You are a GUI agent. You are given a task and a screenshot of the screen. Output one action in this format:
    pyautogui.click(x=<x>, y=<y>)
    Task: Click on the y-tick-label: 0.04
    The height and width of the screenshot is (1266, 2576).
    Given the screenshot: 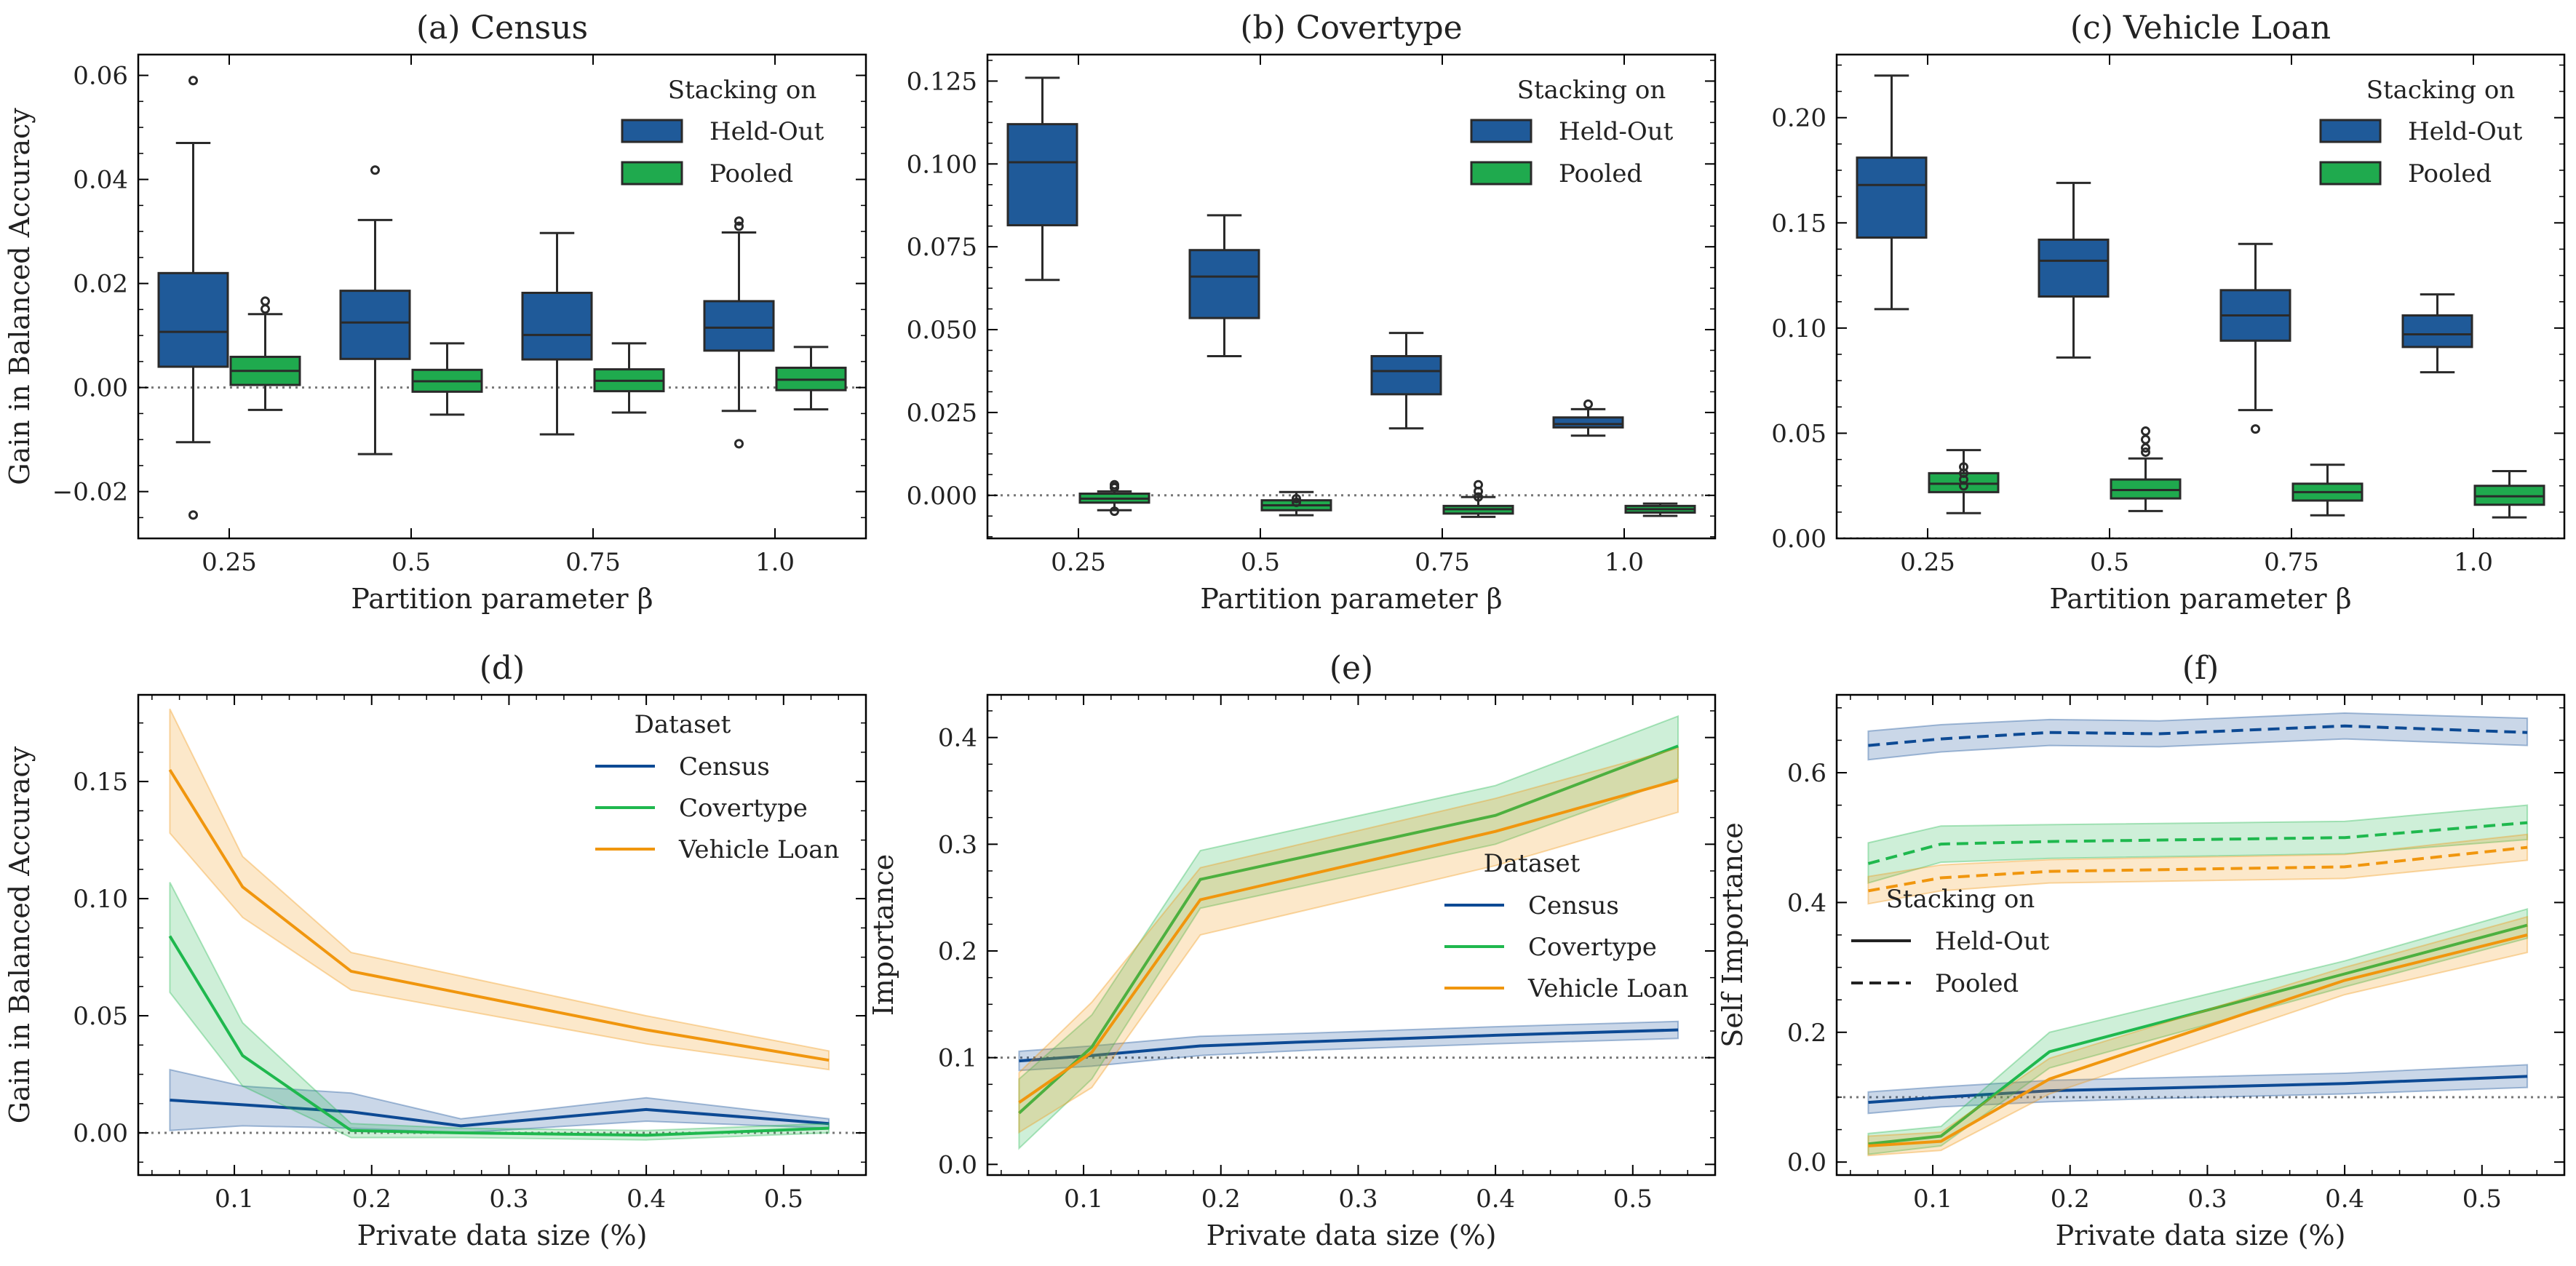 What is the action you would take?
    pyautogui.click(x=100, y=180)
    